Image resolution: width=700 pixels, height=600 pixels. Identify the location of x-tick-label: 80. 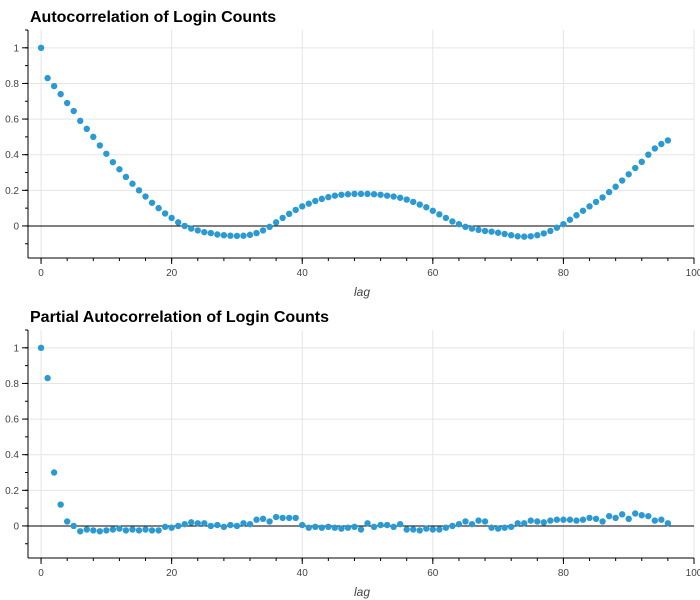
(564, 573).